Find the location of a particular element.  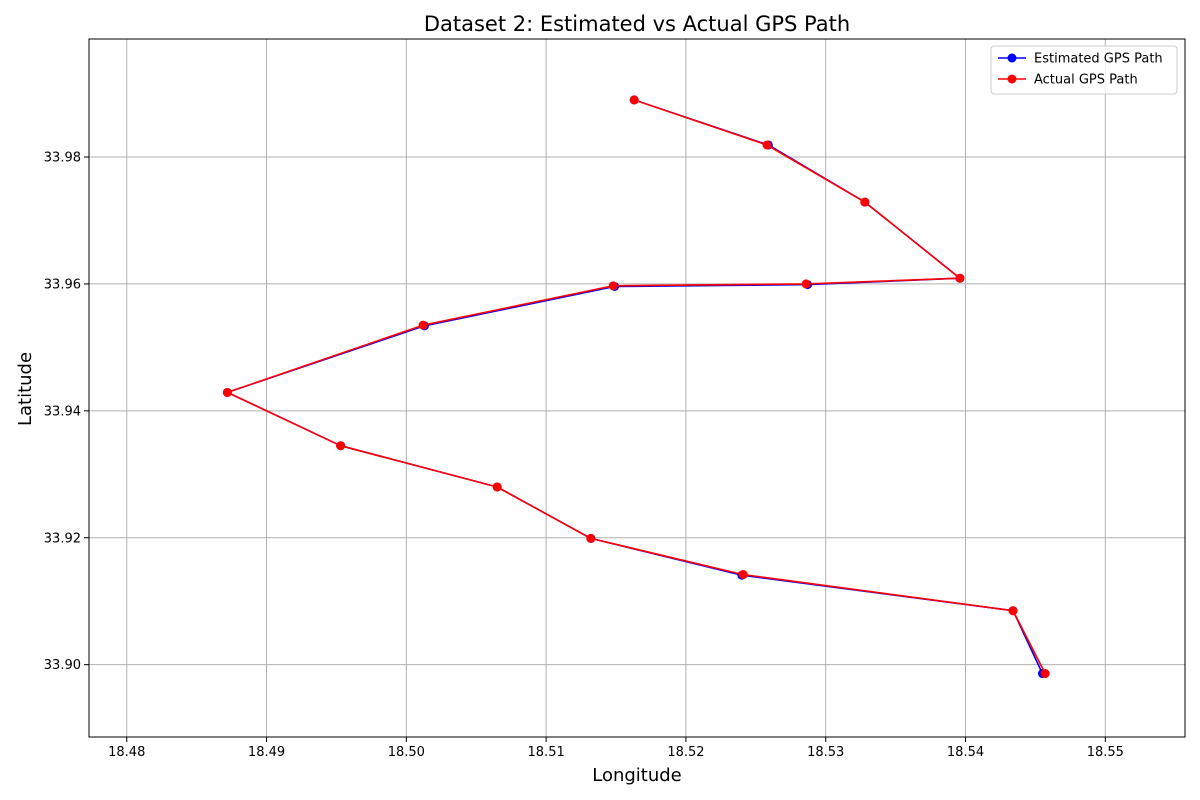

y-axis-label: Latitude is located at coordinates (25, 389).